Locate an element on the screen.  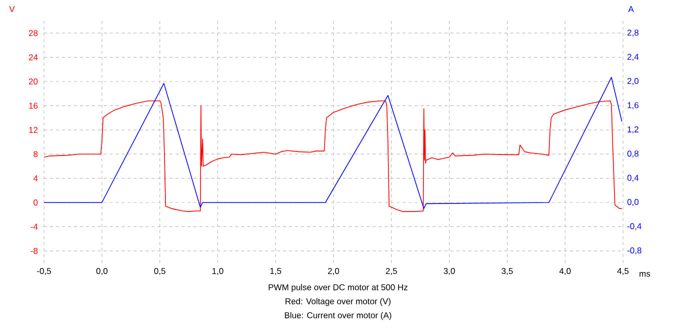
y2-tick-label: 2,8 is located at coordinates (632, 33).